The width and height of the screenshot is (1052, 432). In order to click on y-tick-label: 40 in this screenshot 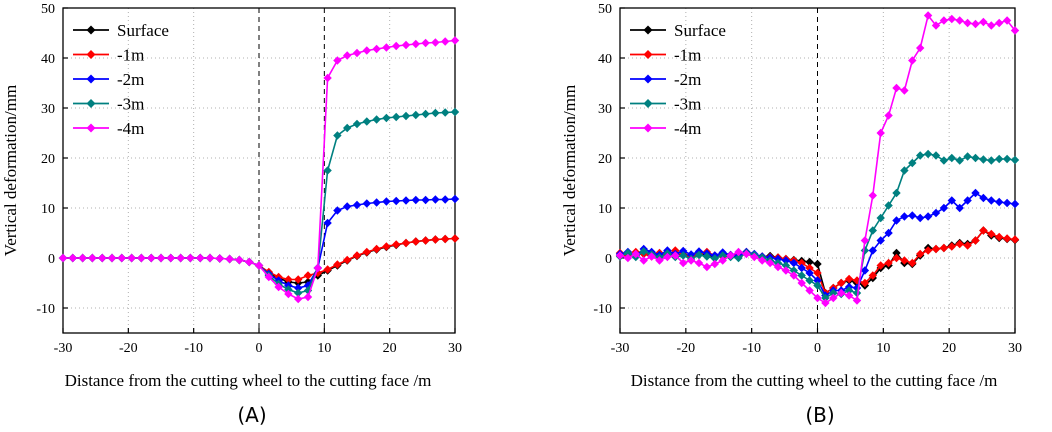, I will do `click(605, 59)`.